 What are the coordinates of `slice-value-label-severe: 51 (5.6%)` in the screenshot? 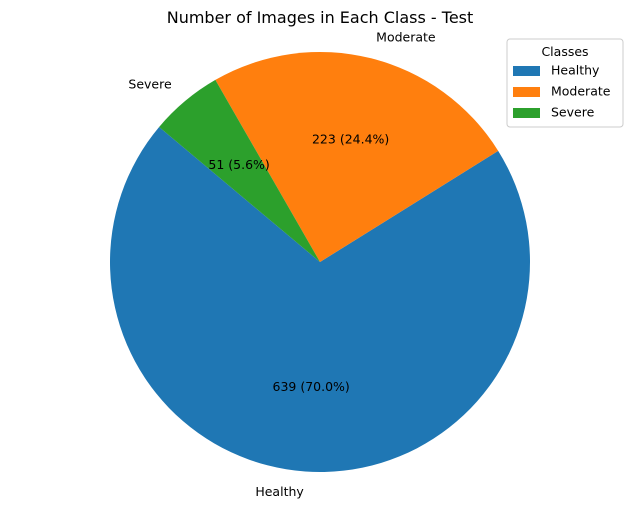 It's located at (238, 164).